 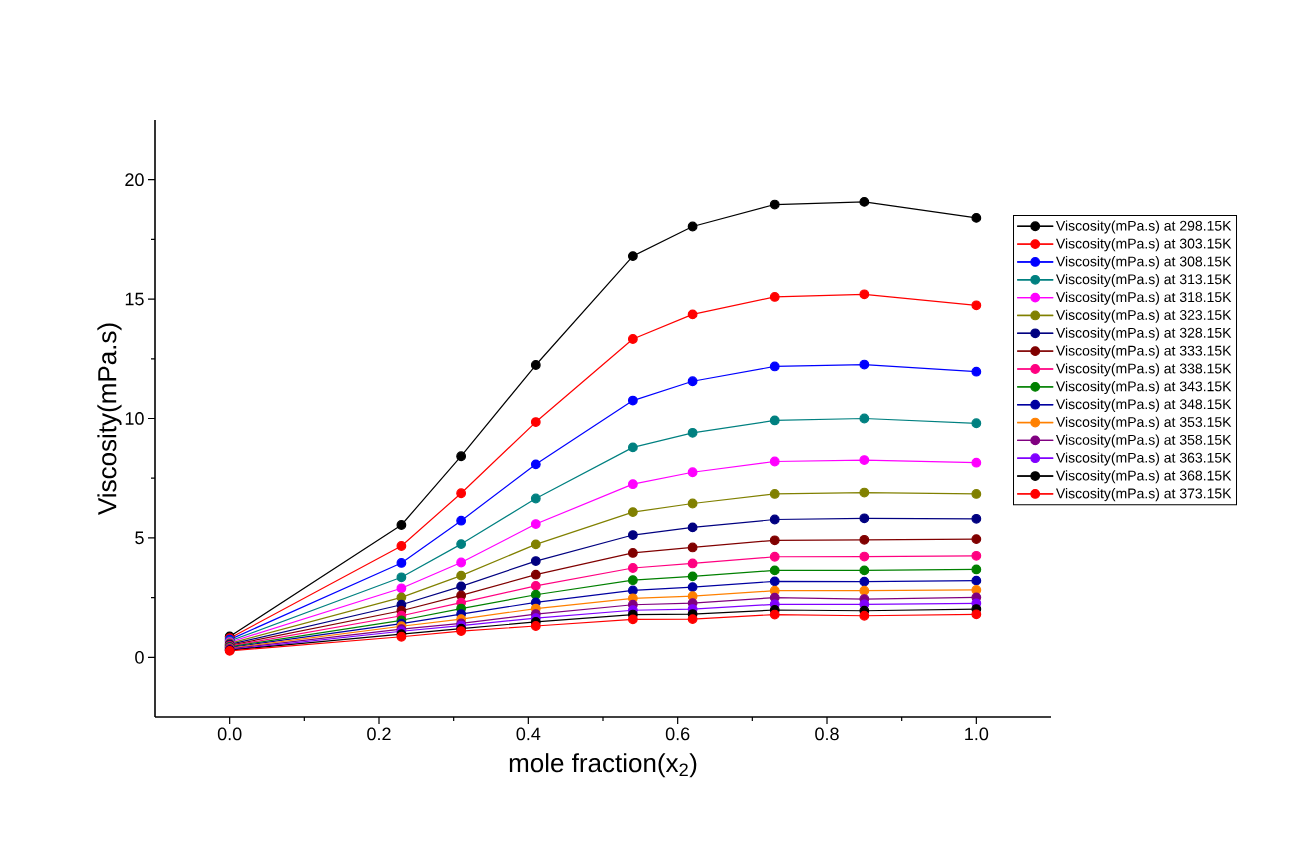 What do you see at coordinates (1143, 441) in the screenshot?
I see `legend-label: Viscosity(mPa.s) at 358.15K` at bounding box center [1143, 441].